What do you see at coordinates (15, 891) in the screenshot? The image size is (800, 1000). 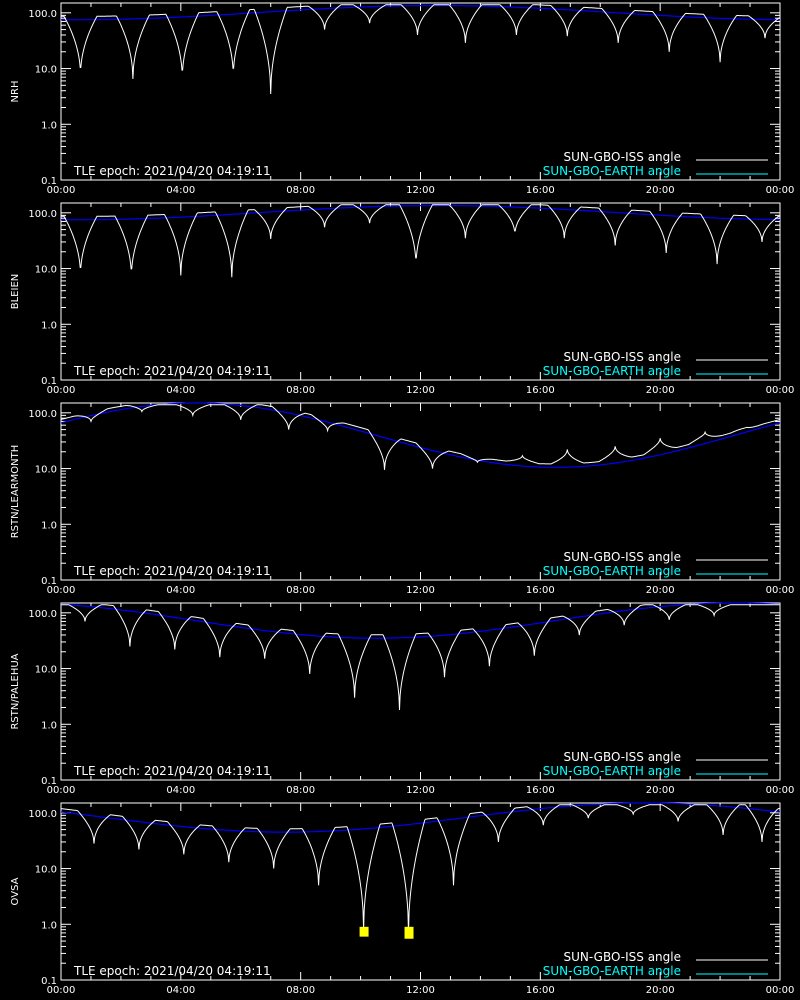 I see `y-axis-label: OVSA` at bounding box center [15, 891].